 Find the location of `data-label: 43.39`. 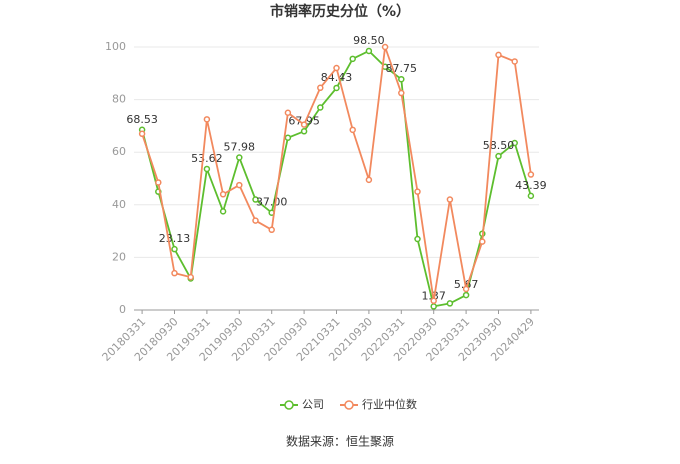

data-label: 43.39 is located at coordinates (531, 185).